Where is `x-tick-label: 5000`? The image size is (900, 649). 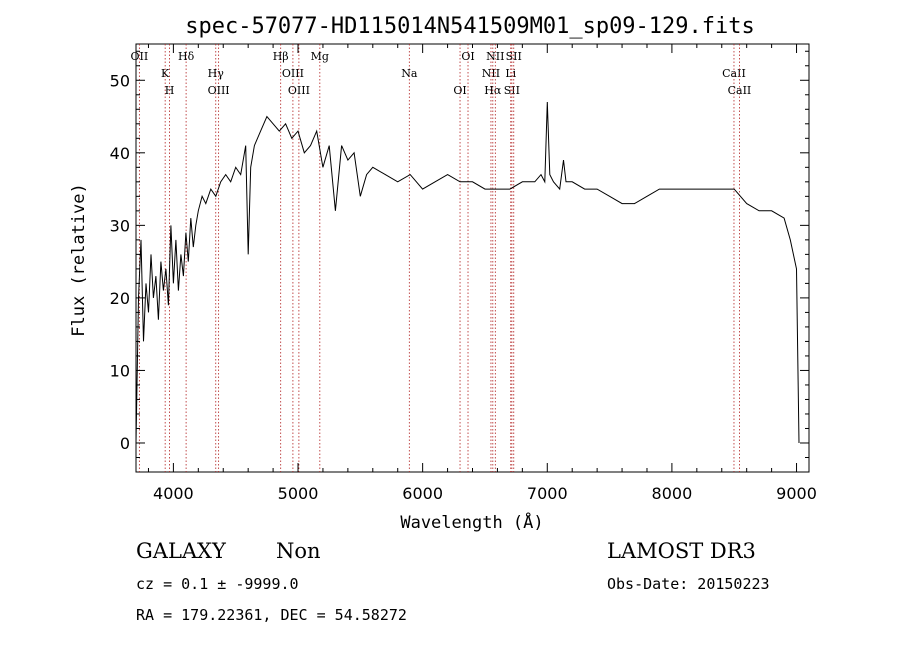 x-tick-label: 5000 is located at coordinates (298, 493).